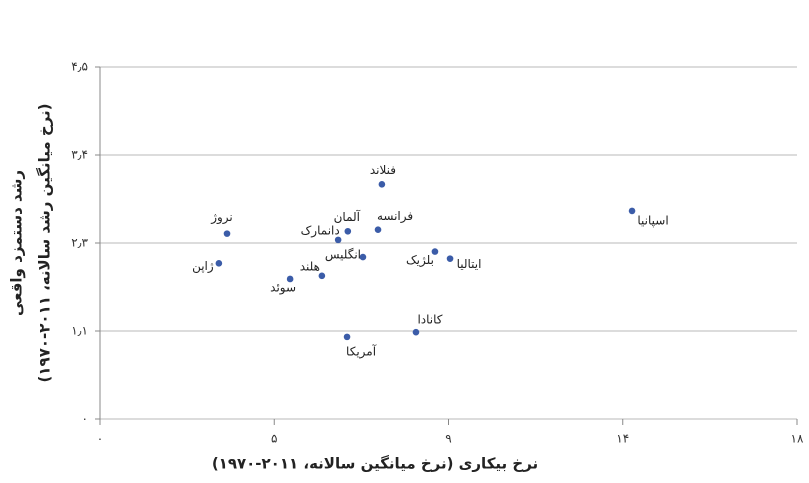 This screenshot has height=483, width=809. Describe the element at coordinates (469, 264) in the screenshot. I see `point-label: ایتالیا` at that location.